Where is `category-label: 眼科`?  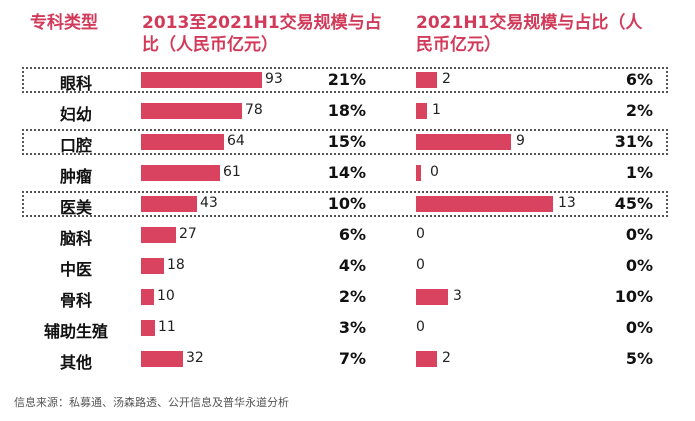 category-label: 眼科 is located at coordinates (75, 83).